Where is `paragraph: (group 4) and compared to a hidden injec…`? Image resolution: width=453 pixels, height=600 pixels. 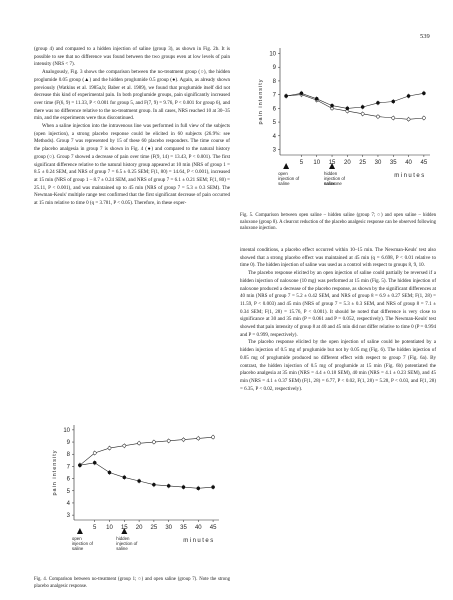 paragraph: (group 4) and compared to a hidden injec… is located at coordinates (132, 57).